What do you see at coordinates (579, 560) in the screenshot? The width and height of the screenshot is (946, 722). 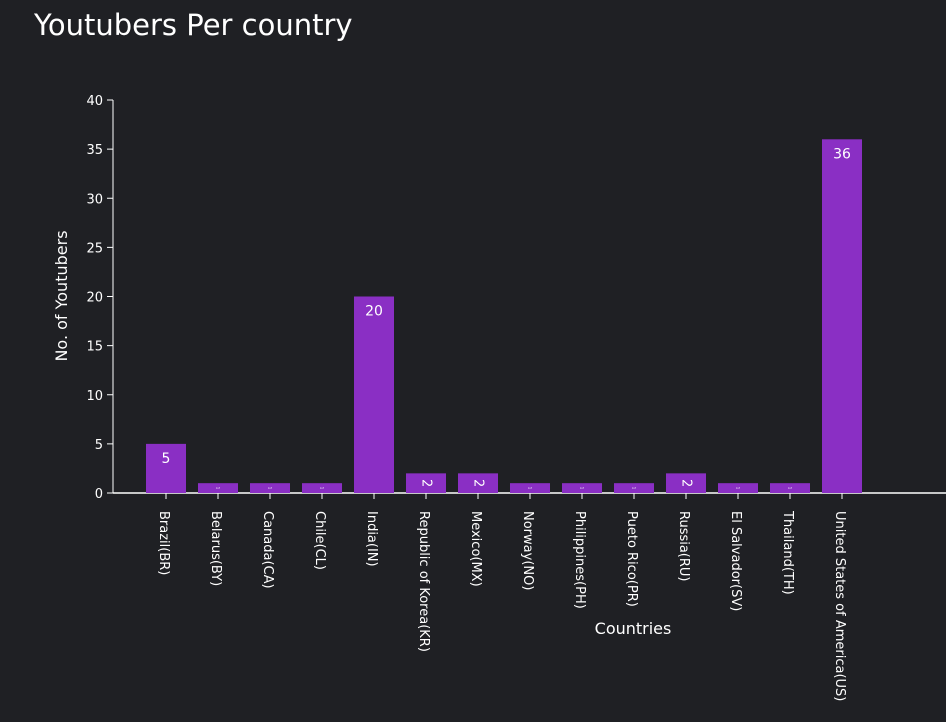 I see `x-tick-label: Philippines(PH)` at bounding box center [579, 560].